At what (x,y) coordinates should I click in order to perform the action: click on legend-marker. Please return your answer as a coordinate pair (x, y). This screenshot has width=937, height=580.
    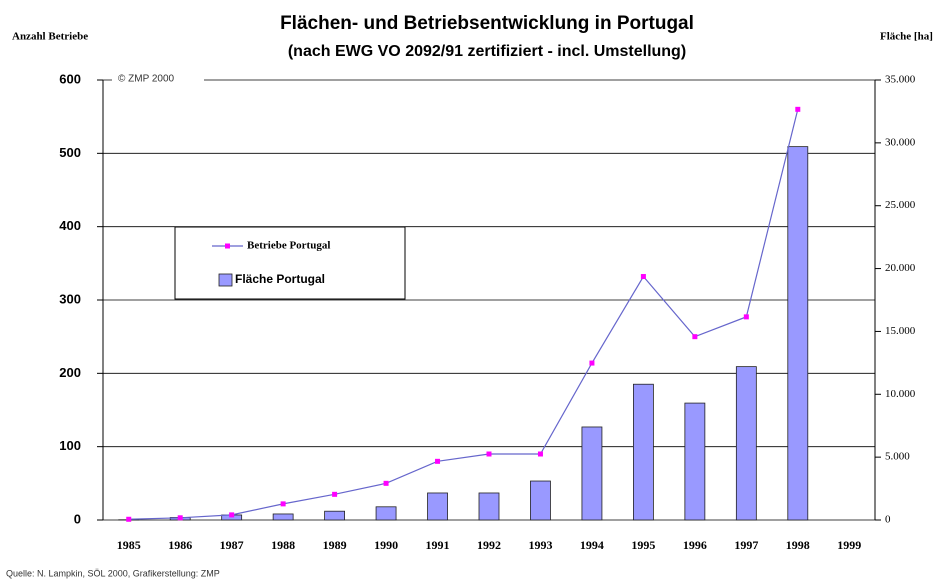
    Looking at the image, I should click on (227, 246).